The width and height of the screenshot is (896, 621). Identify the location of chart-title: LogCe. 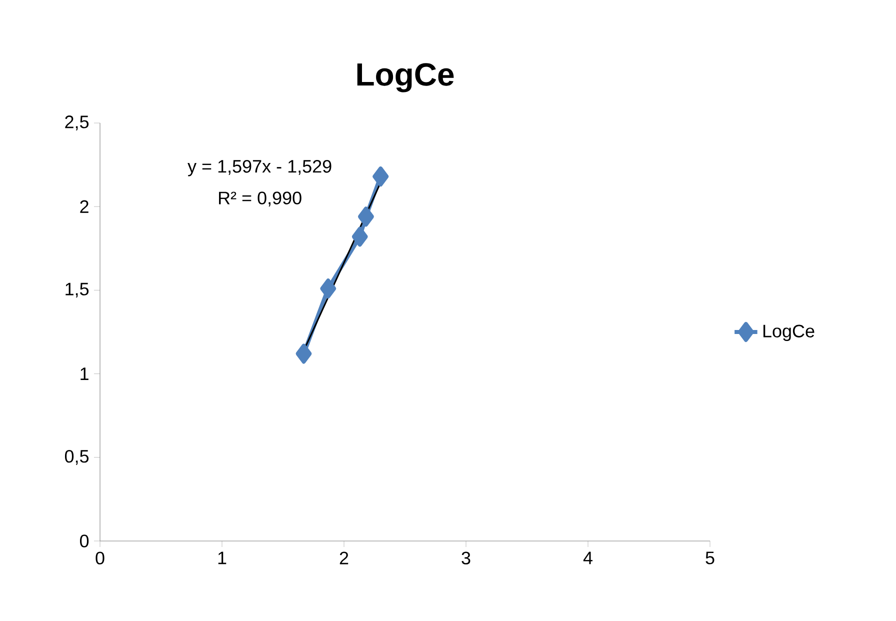
(405, 77).